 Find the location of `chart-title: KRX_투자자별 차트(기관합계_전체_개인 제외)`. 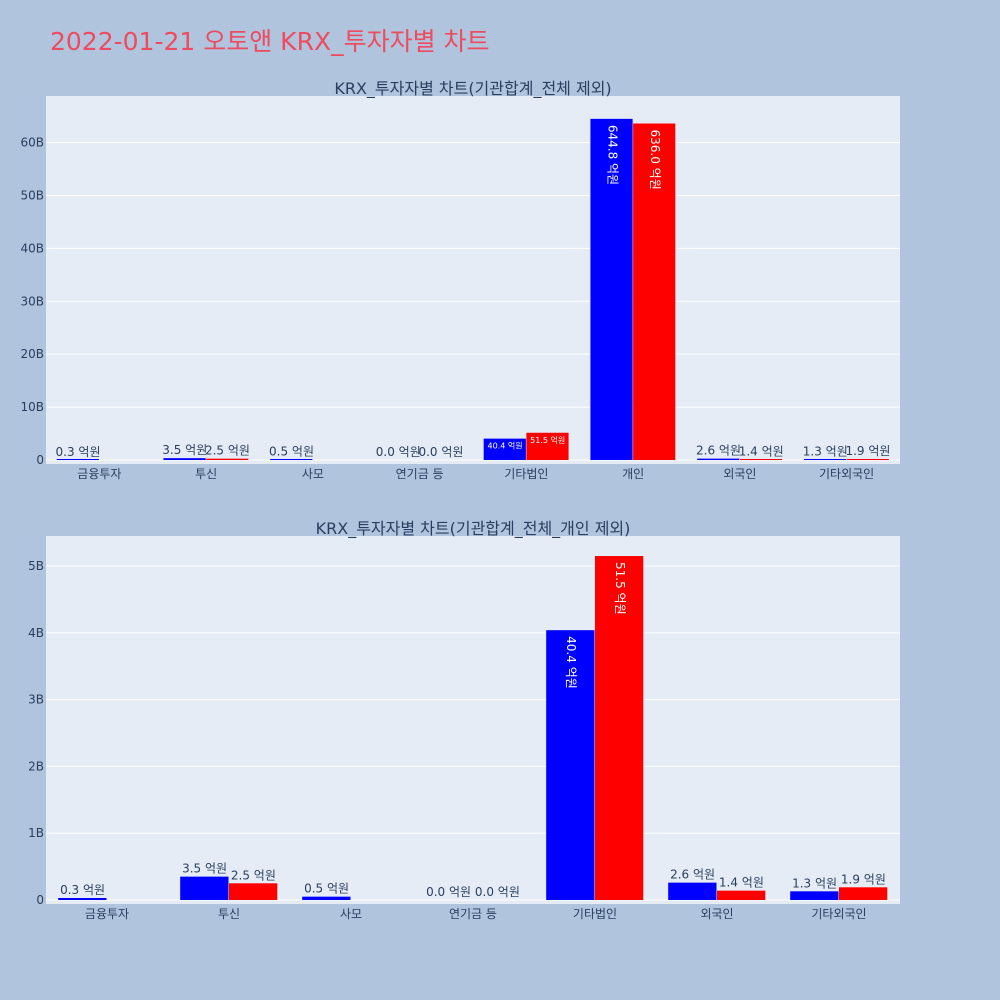

chart-title: KRX_투자자별 차트(기관합계_전체_개인 제외) is located at coordinates (473, 529).